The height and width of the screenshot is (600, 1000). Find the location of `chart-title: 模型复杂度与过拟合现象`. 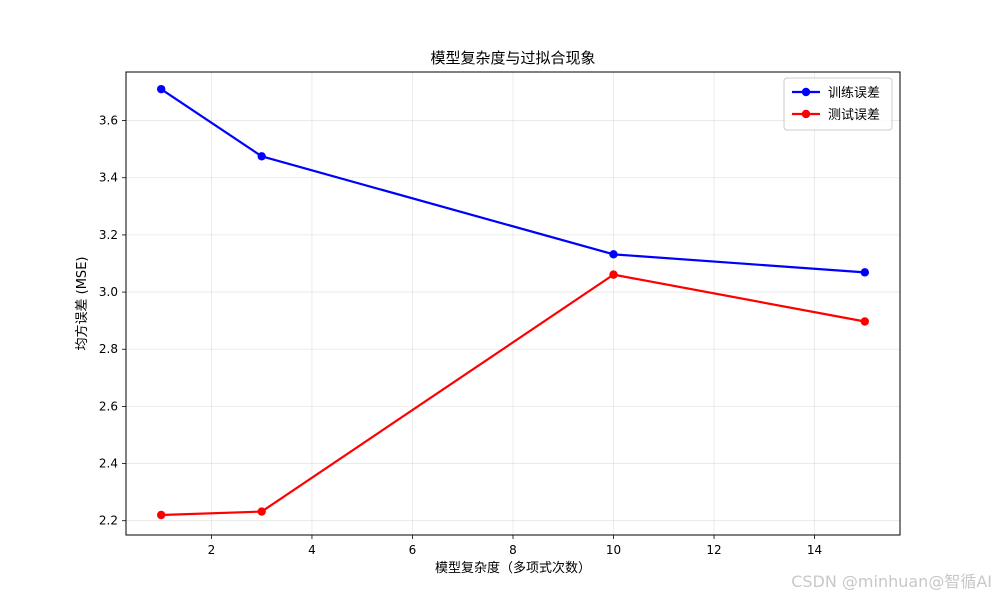

chart-title: 模型复杂度与过拟合现象 is located at coordinates (512, 58).